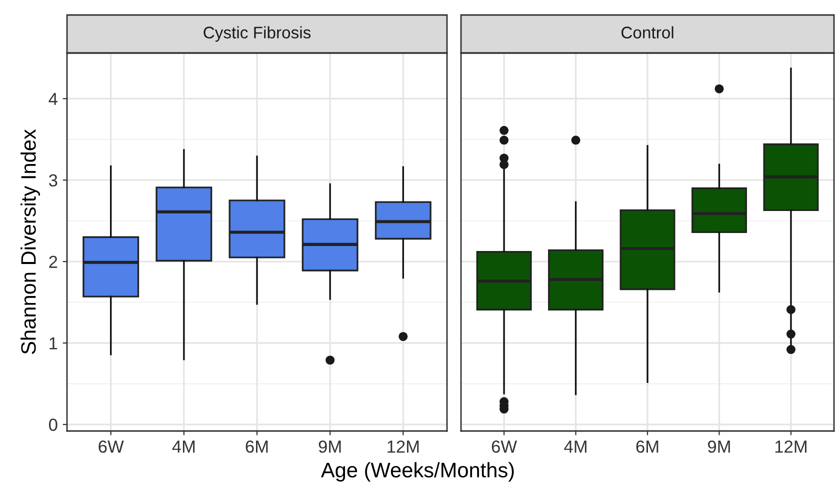 This screenshot has width=836, height=484. Describe the element at coordinates (257, 34) in the screenshot. I see `chart-title: Cystic Fibrosis` at that location.